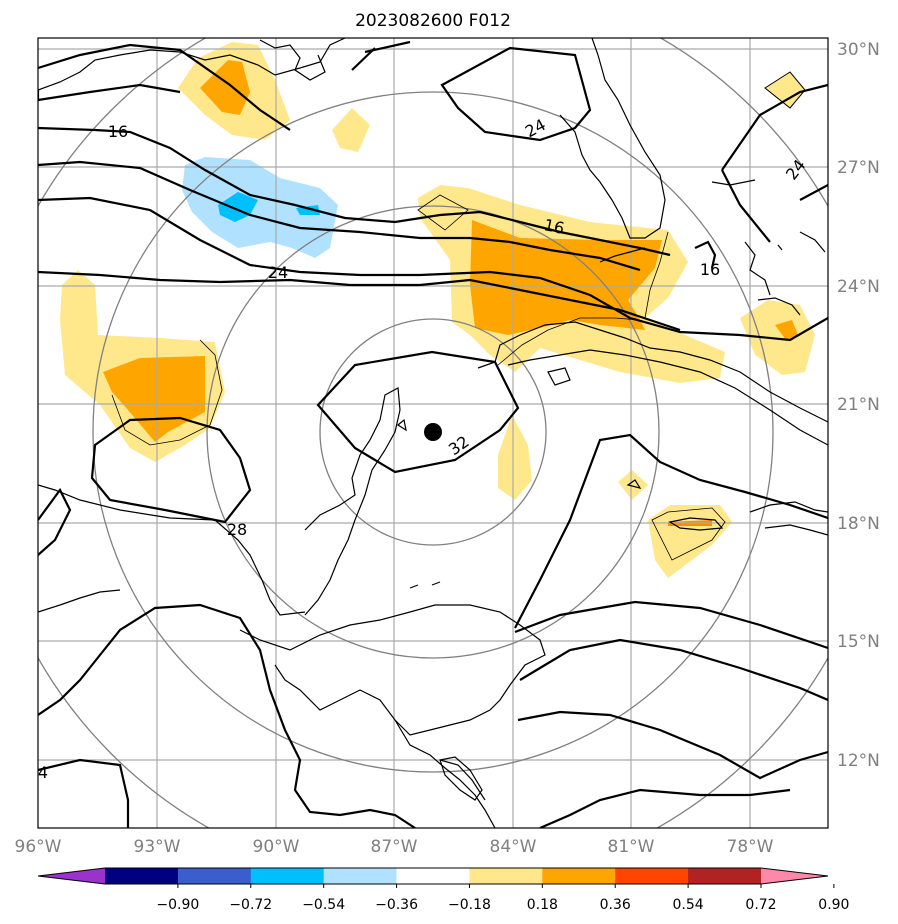  I want to click on lat-tick-label: 30°N, so click(858, 50).